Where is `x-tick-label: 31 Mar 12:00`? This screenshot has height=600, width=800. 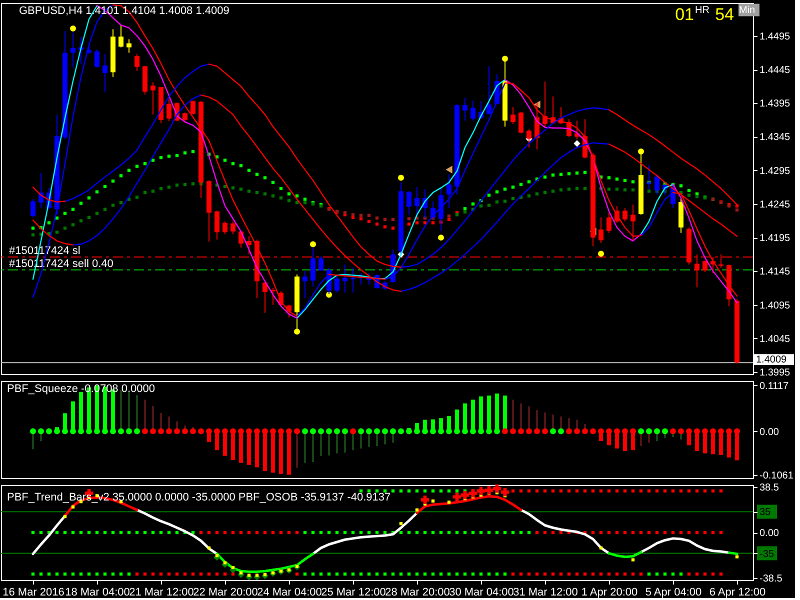 x-tick-label: 31 Mar 12:00 is located at coordinates (545, 592).